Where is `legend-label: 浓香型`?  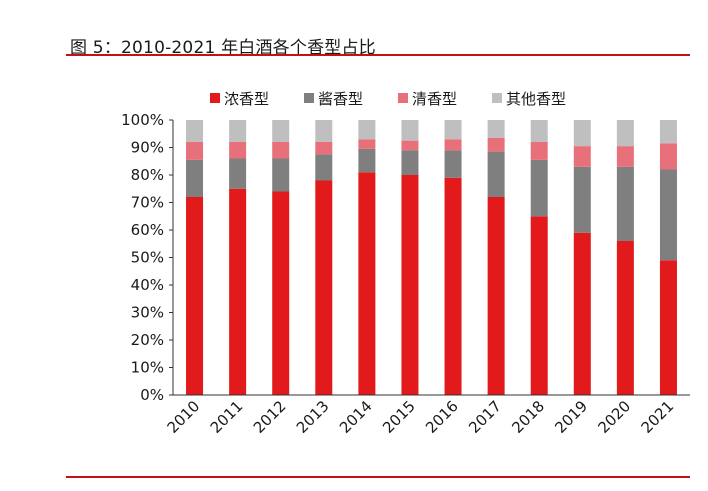
legend-label: 浓香型 is located at coordinates (246, 99).